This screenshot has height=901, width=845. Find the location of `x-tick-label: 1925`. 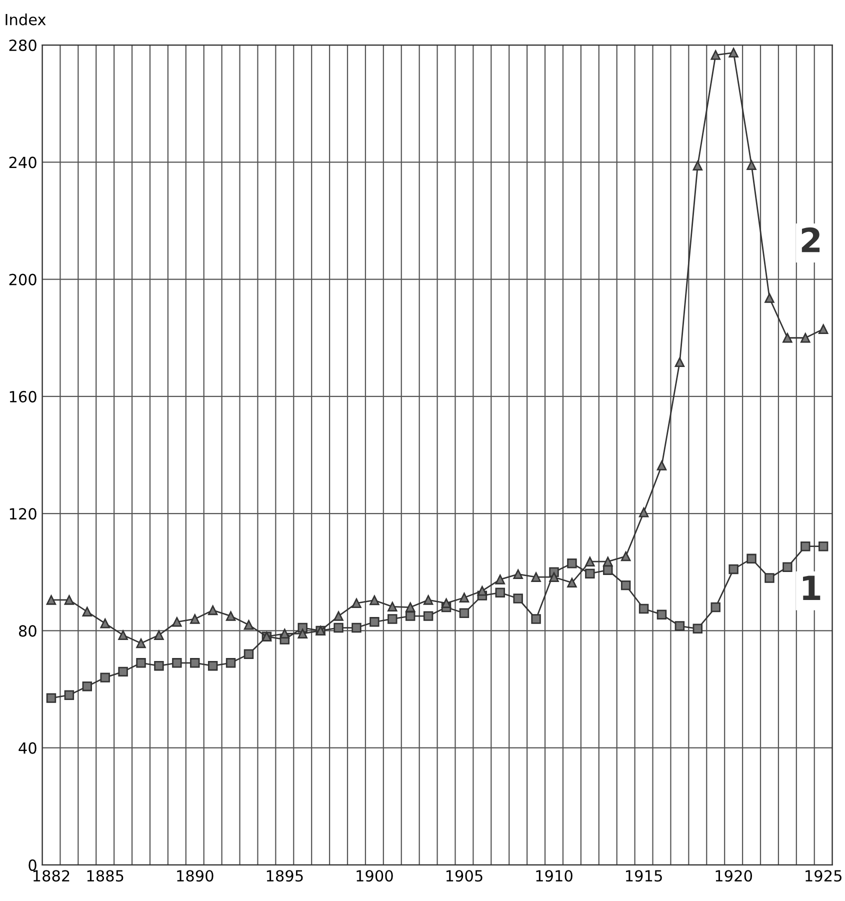

x-tick-label: 1925 is located at coordinates (824, 876).